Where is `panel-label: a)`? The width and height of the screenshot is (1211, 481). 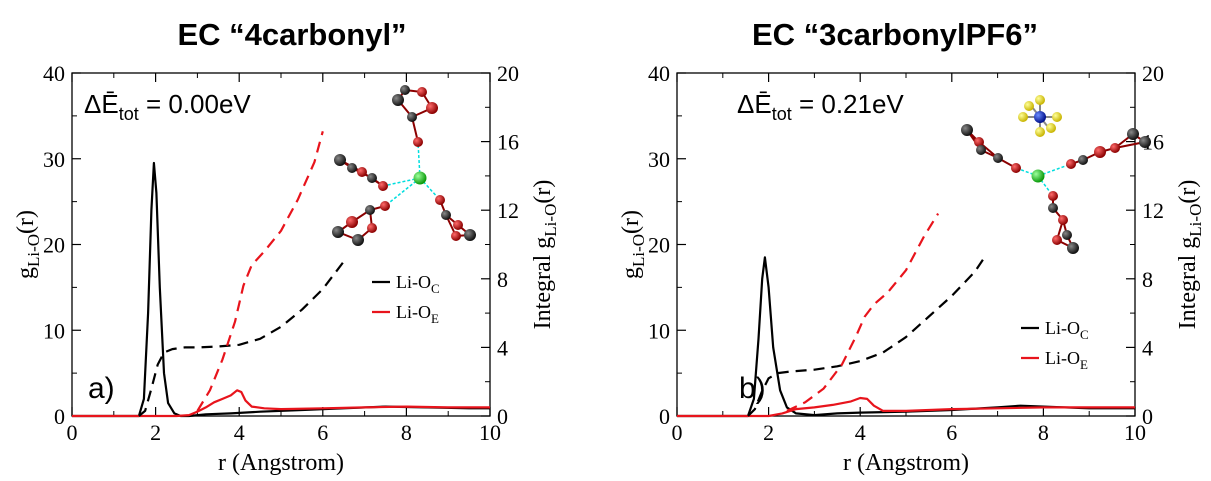 panel-label: a) is located at coordinates (101, 388).